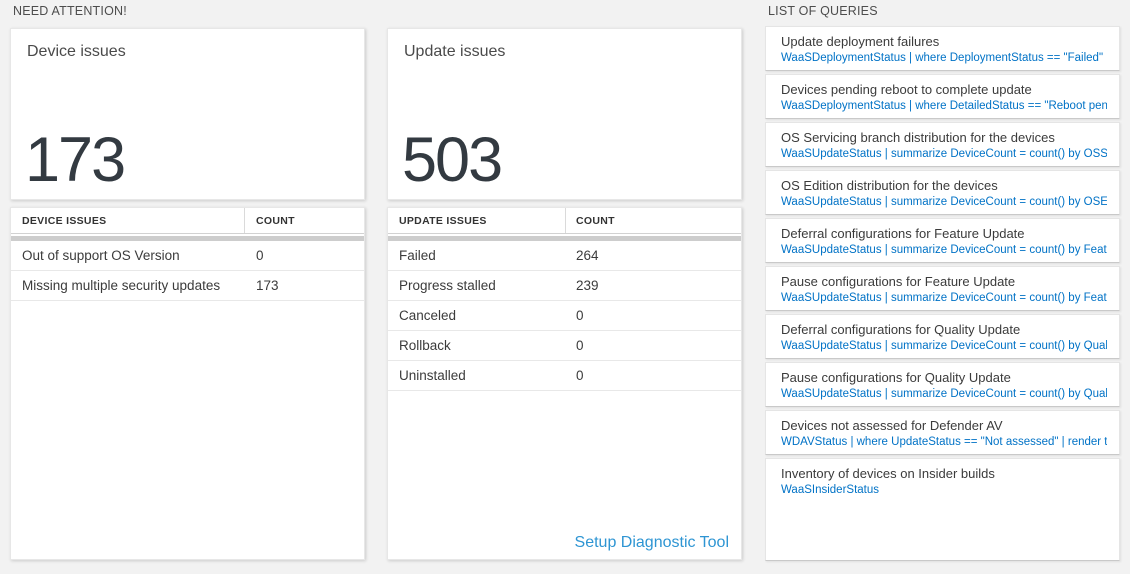 The height and width of the screenshot is (574, 1130). Describe the element at coordinates (428, 315) in the screenshot. I see `issue-label: Canceled` at that location.